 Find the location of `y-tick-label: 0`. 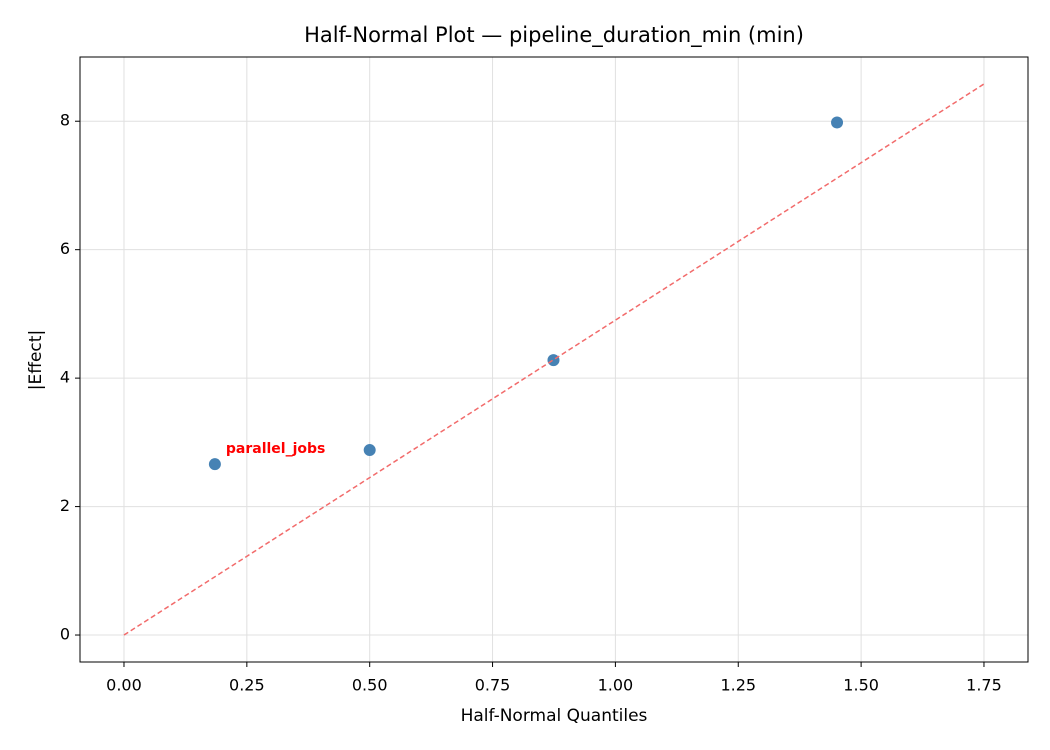

y-tick-label: 0 is located at coordinates (65, 634).